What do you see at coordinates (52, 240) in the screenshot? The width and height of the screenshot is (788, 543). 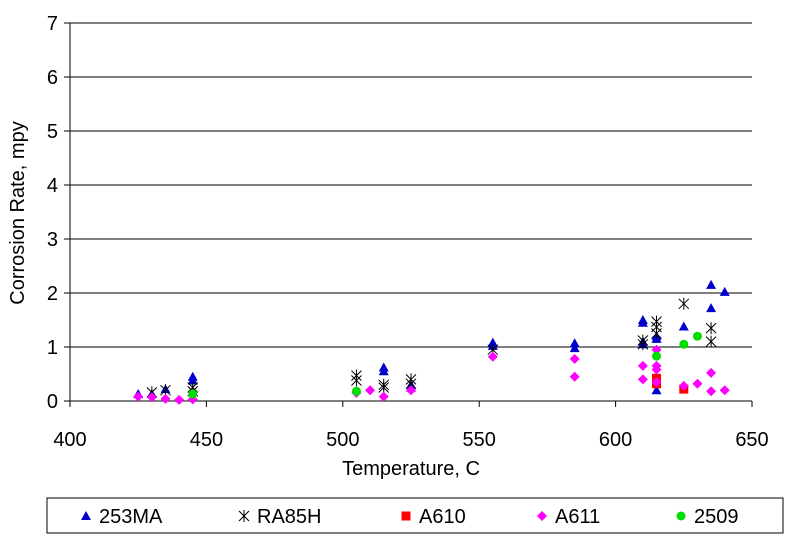 I see `y-tick-label: 3` at bounding box center [52, 240].